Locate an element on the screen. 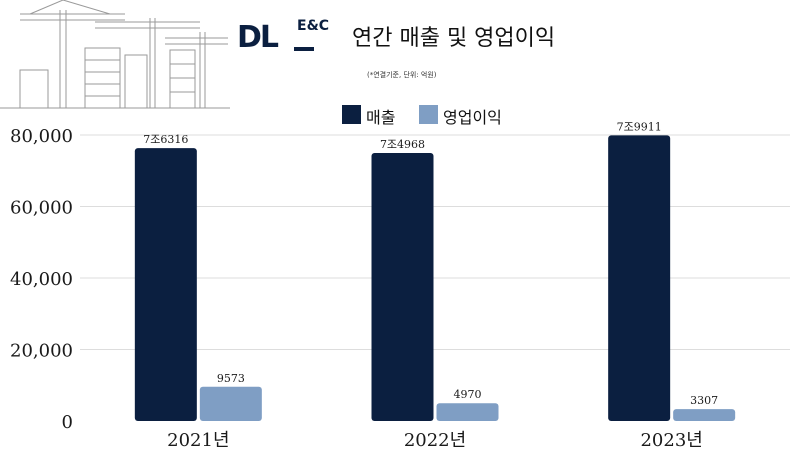 The image size is (800, 450). y-tick-label: 60,000 is located at coordinates (41, 208).